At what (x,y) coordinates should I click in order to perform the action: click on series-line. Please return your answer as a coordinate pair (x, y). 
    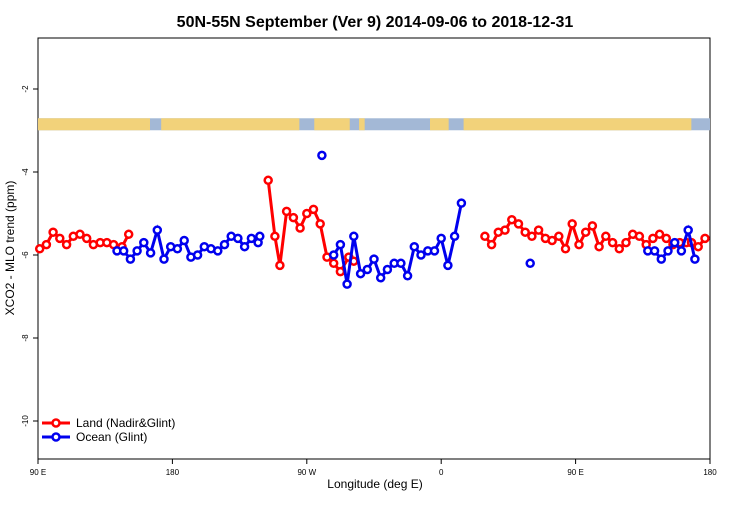
    Looking at the image, I should click on (397, 243).